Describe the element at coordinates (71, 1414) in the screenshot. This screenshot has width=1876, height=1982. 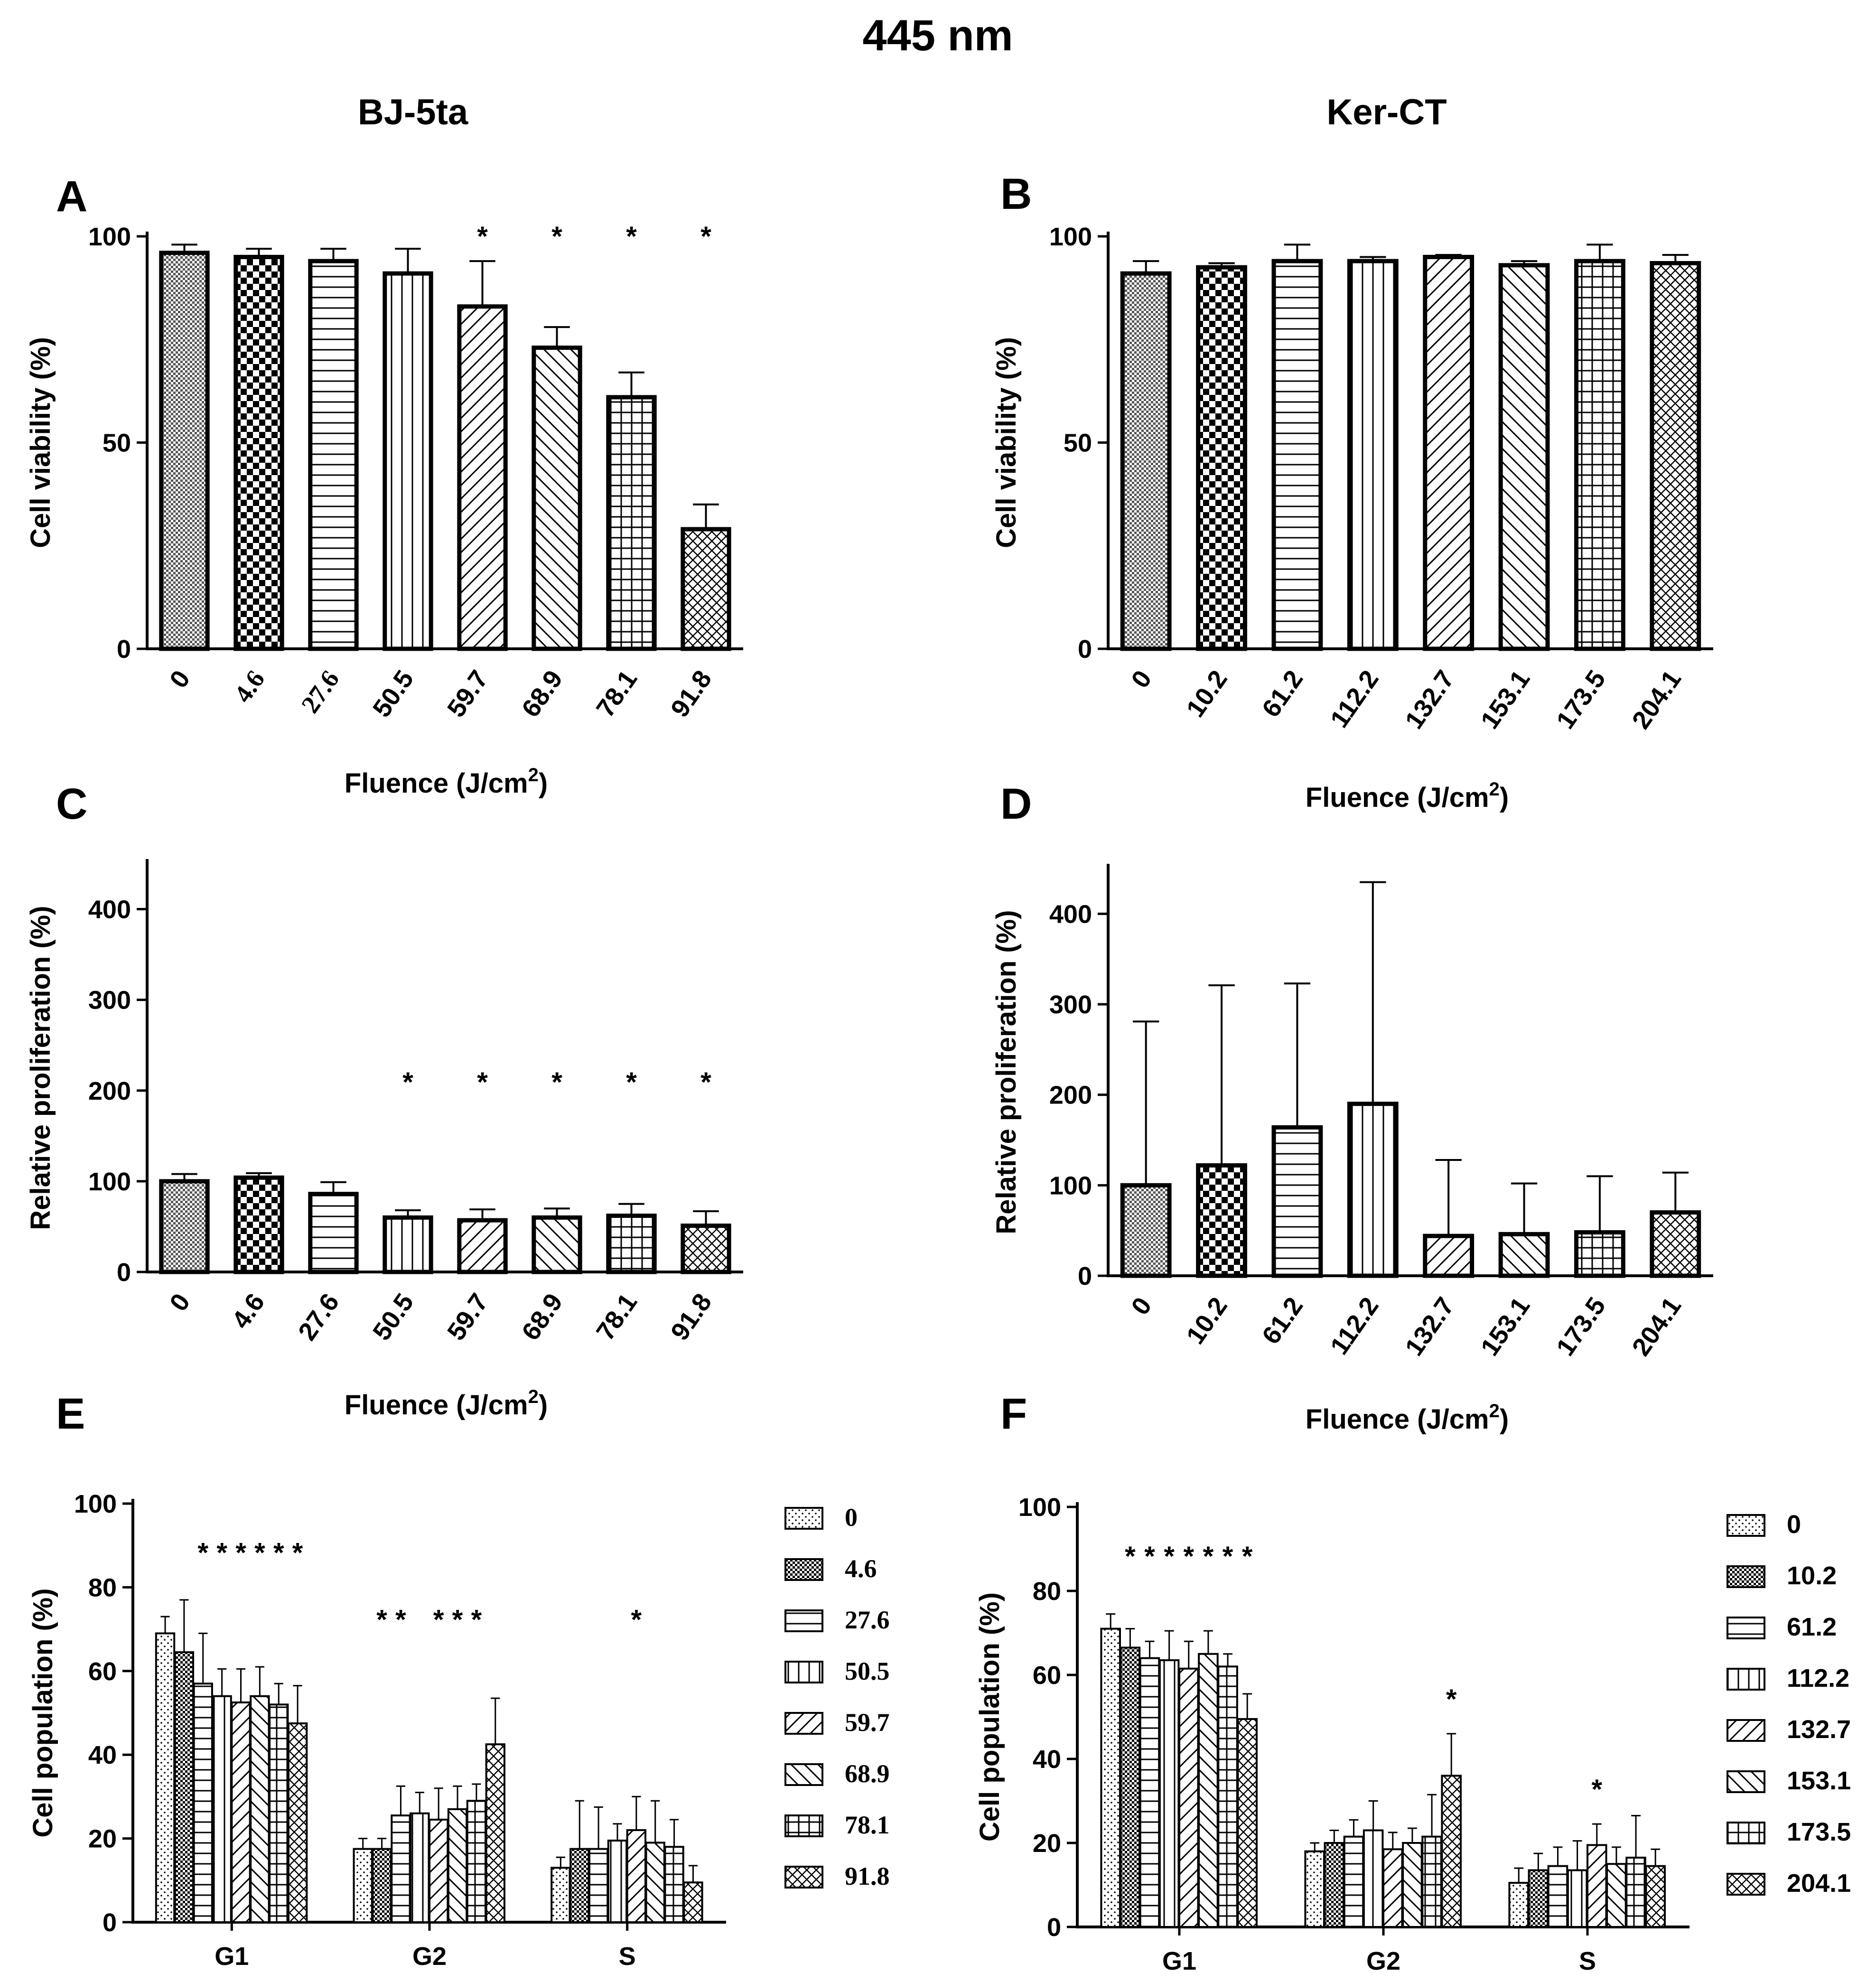
I see `panel-letter-e: E` at that location.